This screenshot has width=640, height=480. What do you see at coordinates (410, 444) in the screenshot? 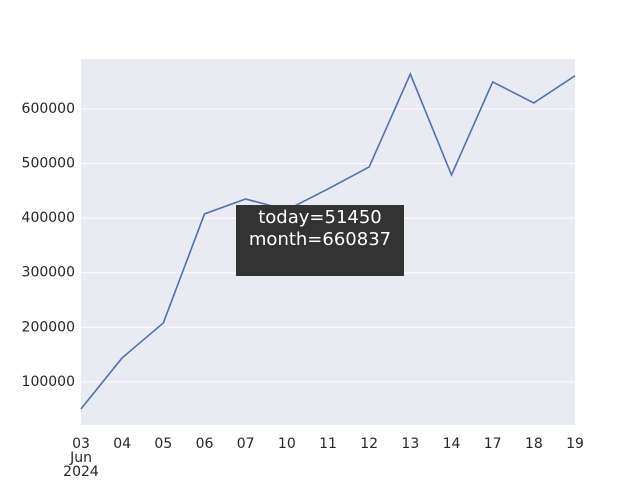
I see `x-tick-label: 13` at bounding box center [410, 444].